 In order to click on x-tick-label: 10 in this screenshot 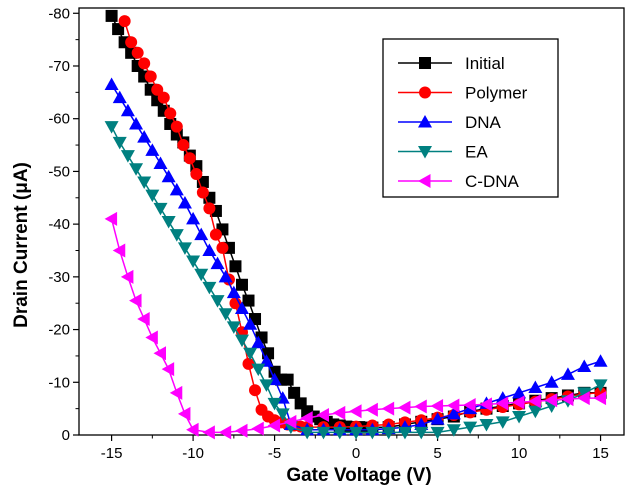, I will do `click(519, 453)`.